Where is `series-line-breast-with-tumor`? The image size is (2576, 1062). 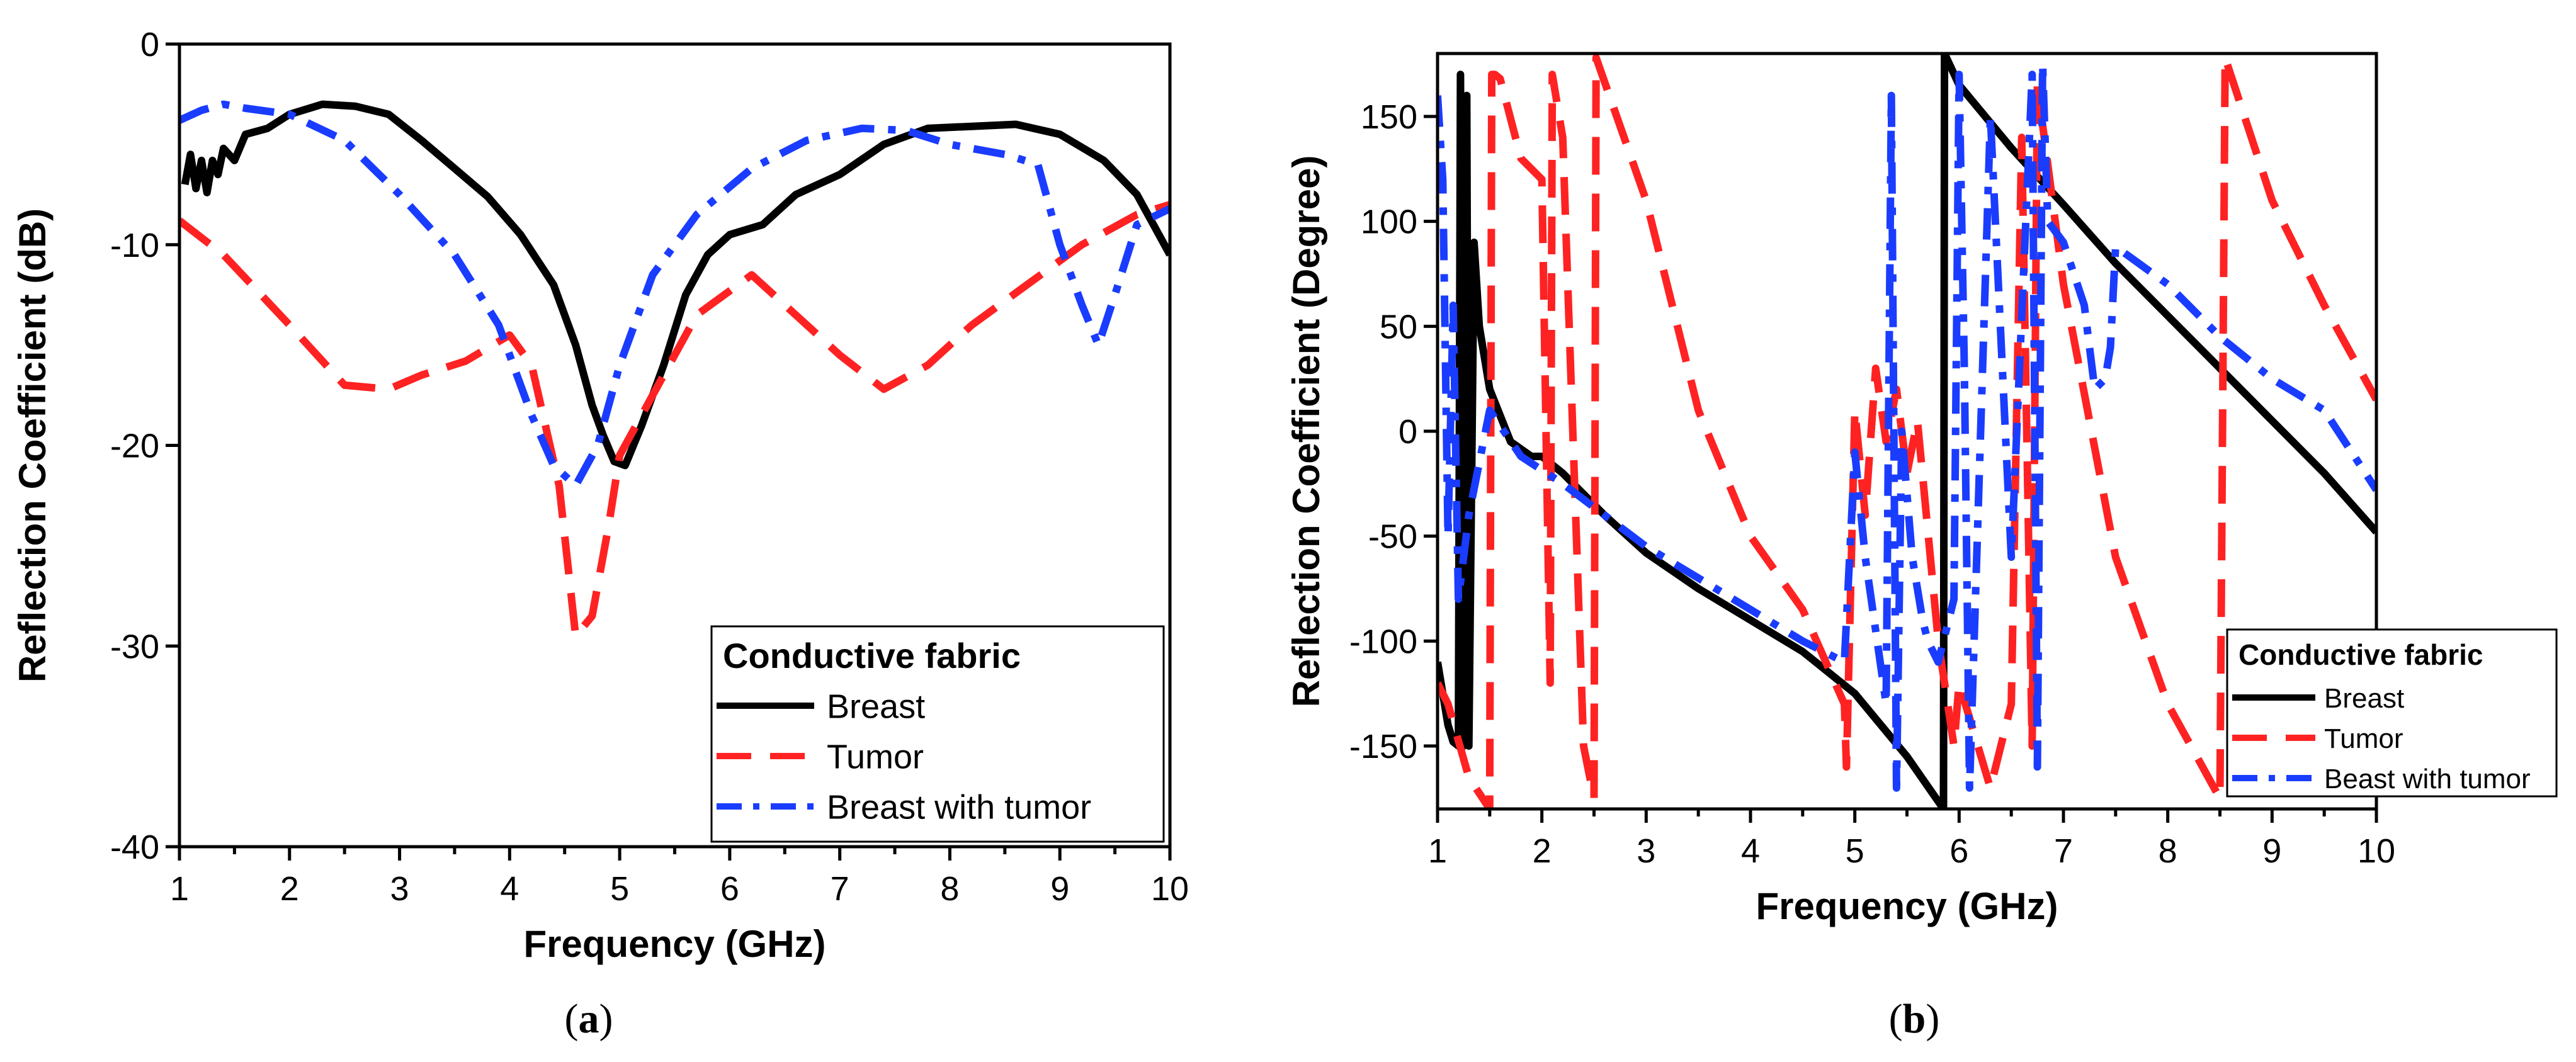
series-line-breast-with-tumor is located at coordinates (674, 295).